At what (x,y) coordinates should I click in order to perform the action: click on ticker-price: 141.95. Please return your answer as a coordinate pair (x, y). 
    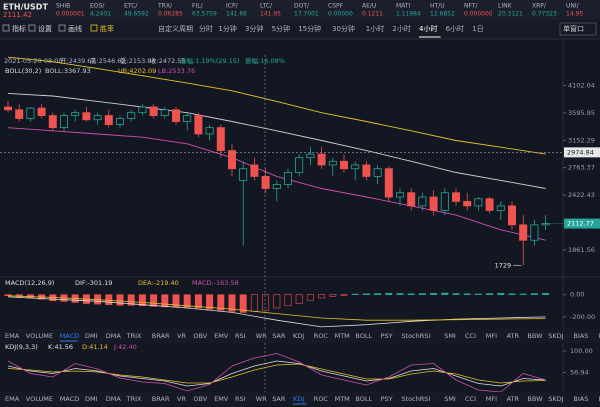
    Looking at the image, I should click on (270, 14).